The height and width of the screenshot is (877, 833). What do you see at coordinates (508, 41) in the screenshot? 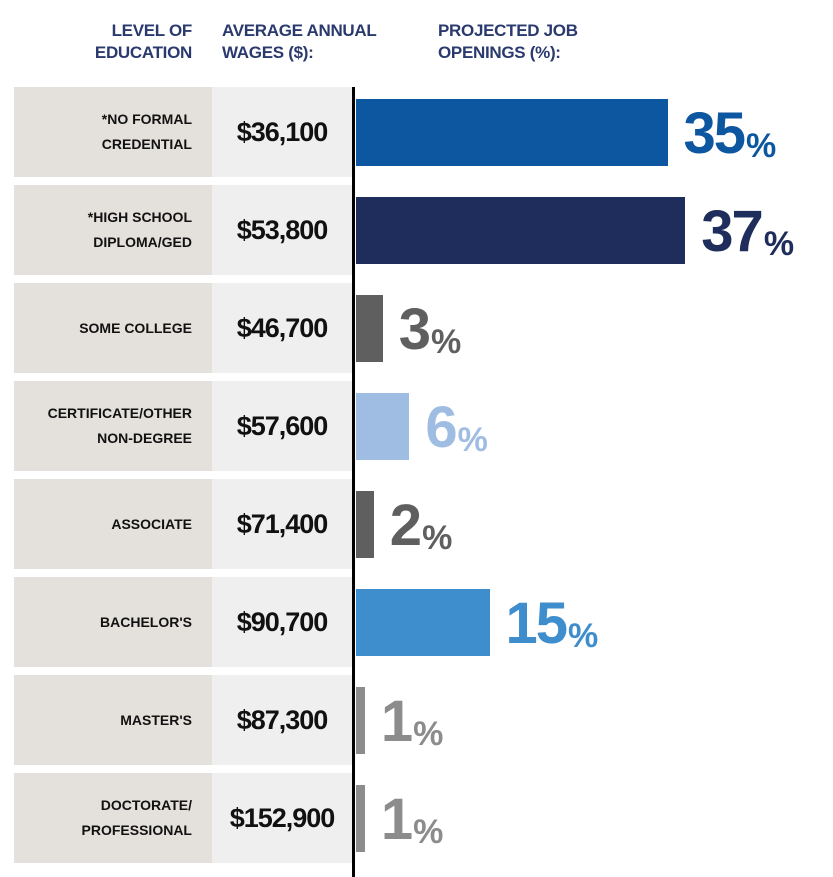
I see `header-openings: PROJECTED JOB OPENINGS (%):` at bounding box center [508, 41].